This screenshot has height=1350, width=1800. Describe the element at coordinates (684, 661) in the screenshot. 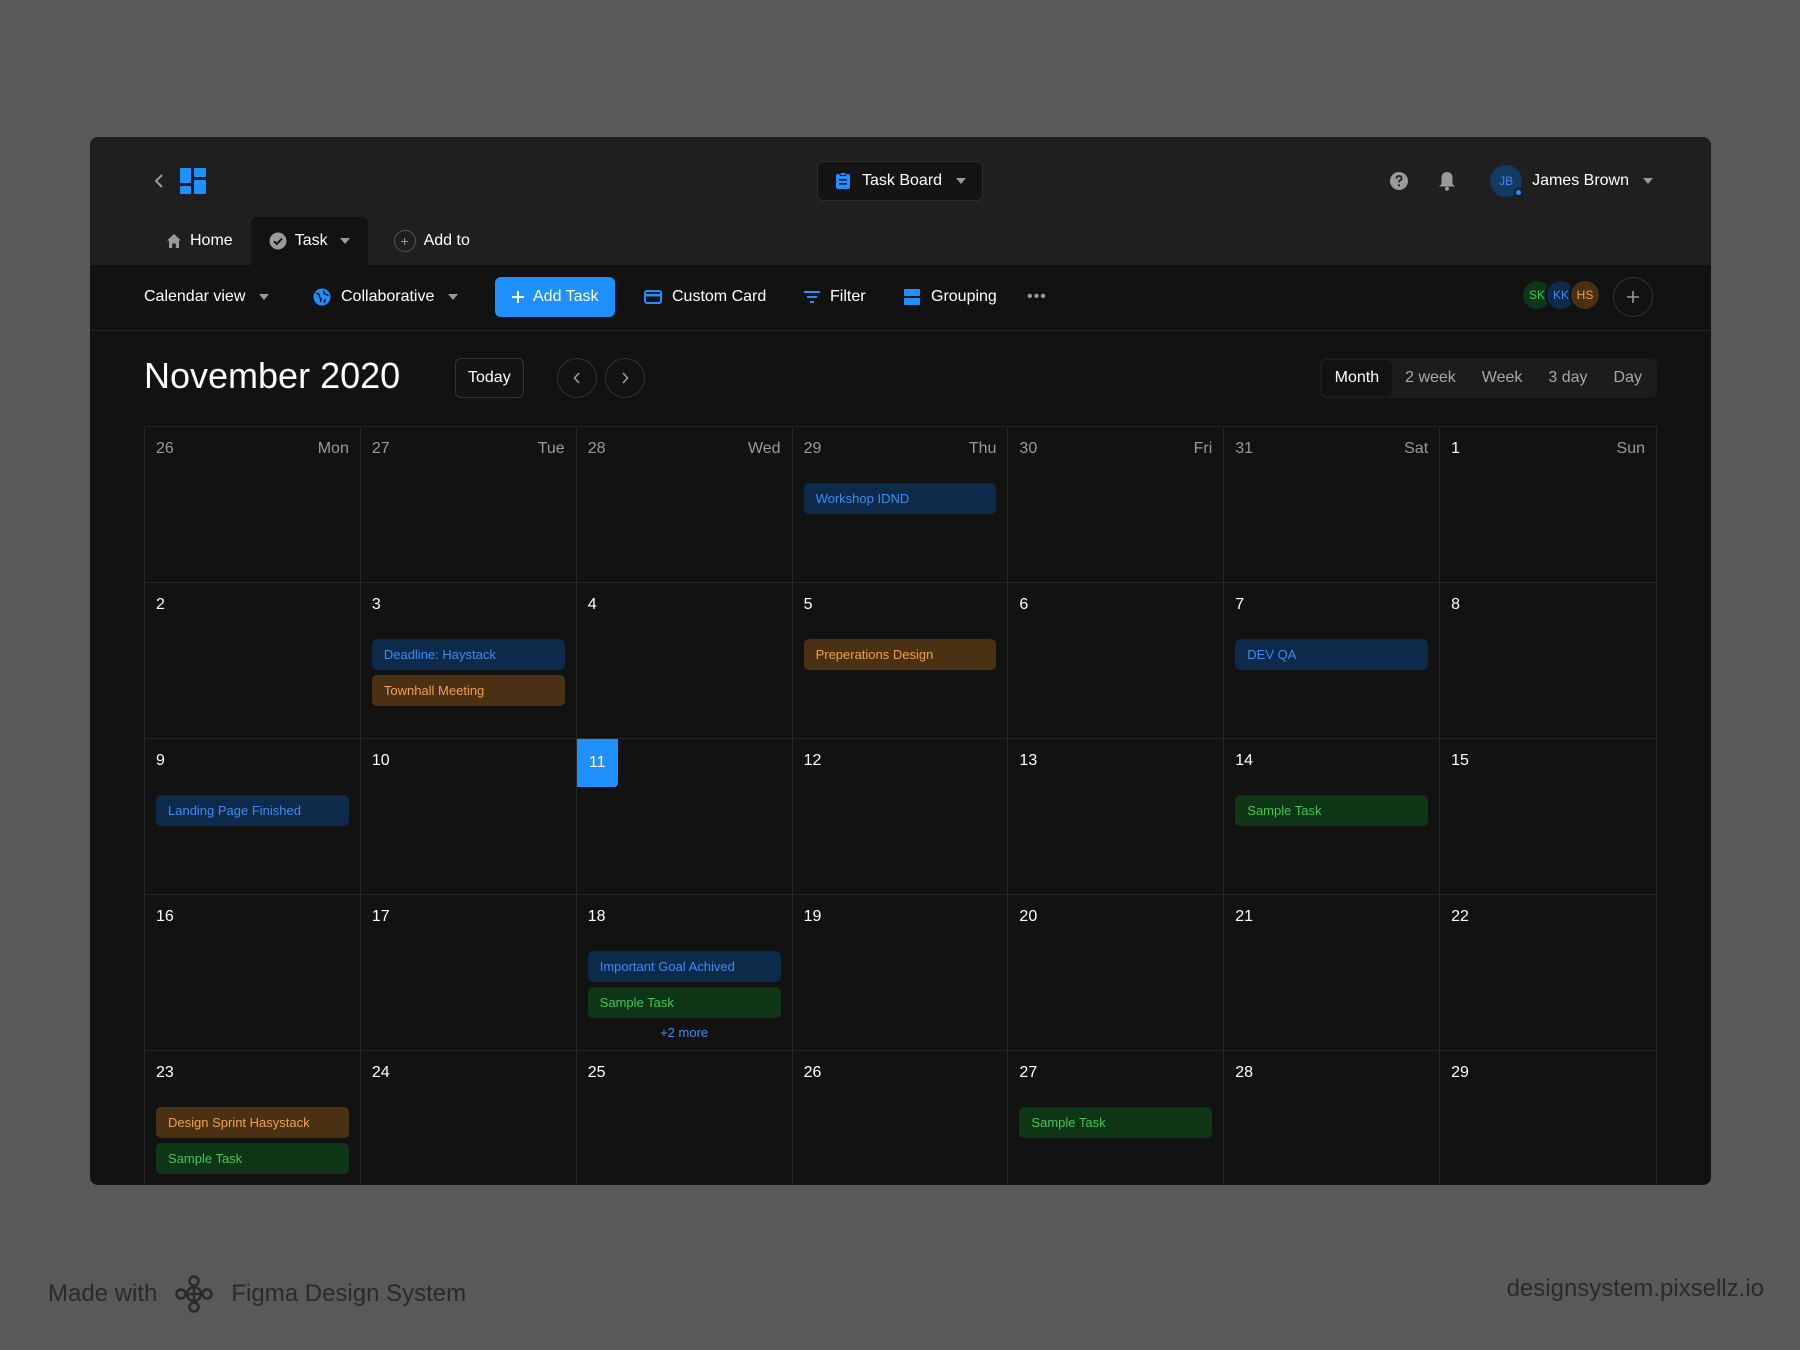

I see `day-cell: 4` at that location.